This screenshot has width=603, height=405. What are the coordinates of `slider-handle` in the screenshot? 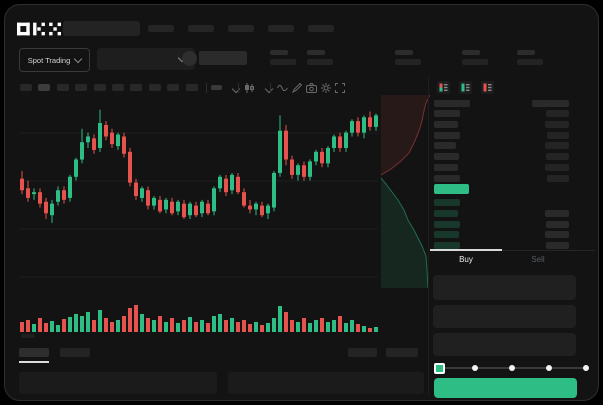 It's located at (439, 368).